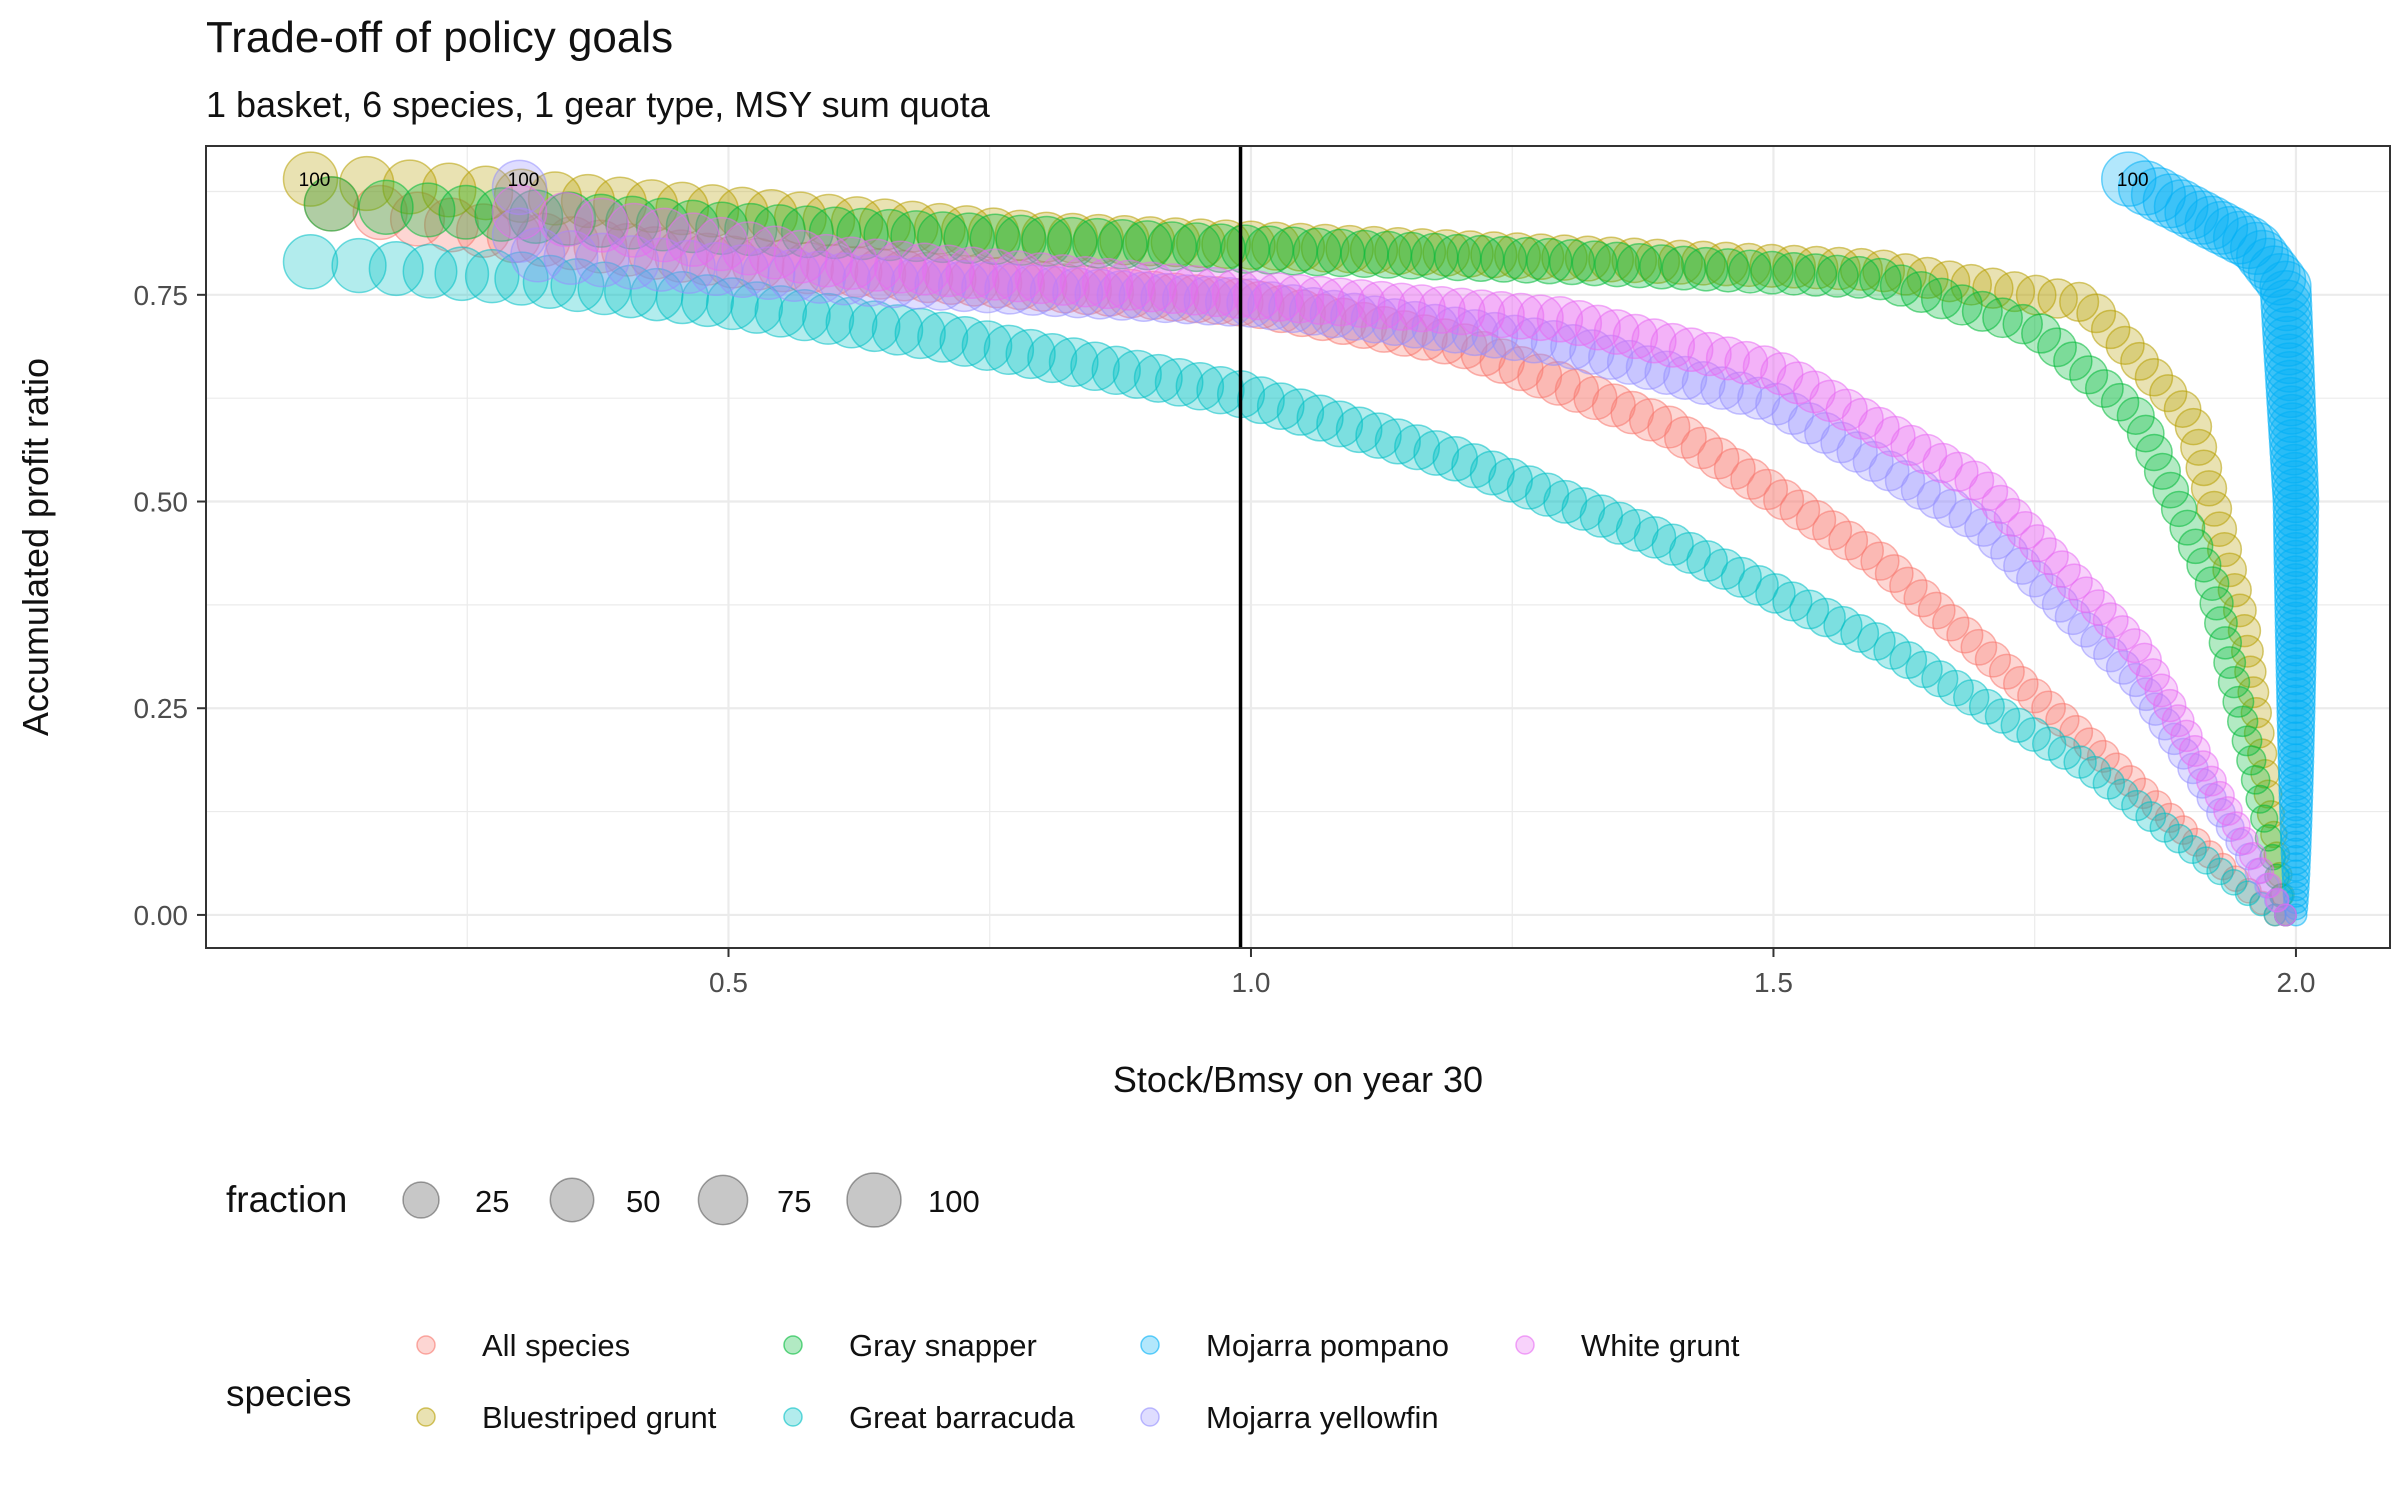  Describe the element at coordinates (1322, 1417) in the screenshot. I see `color-legend-label: Mojarra yellowfin` at that location.